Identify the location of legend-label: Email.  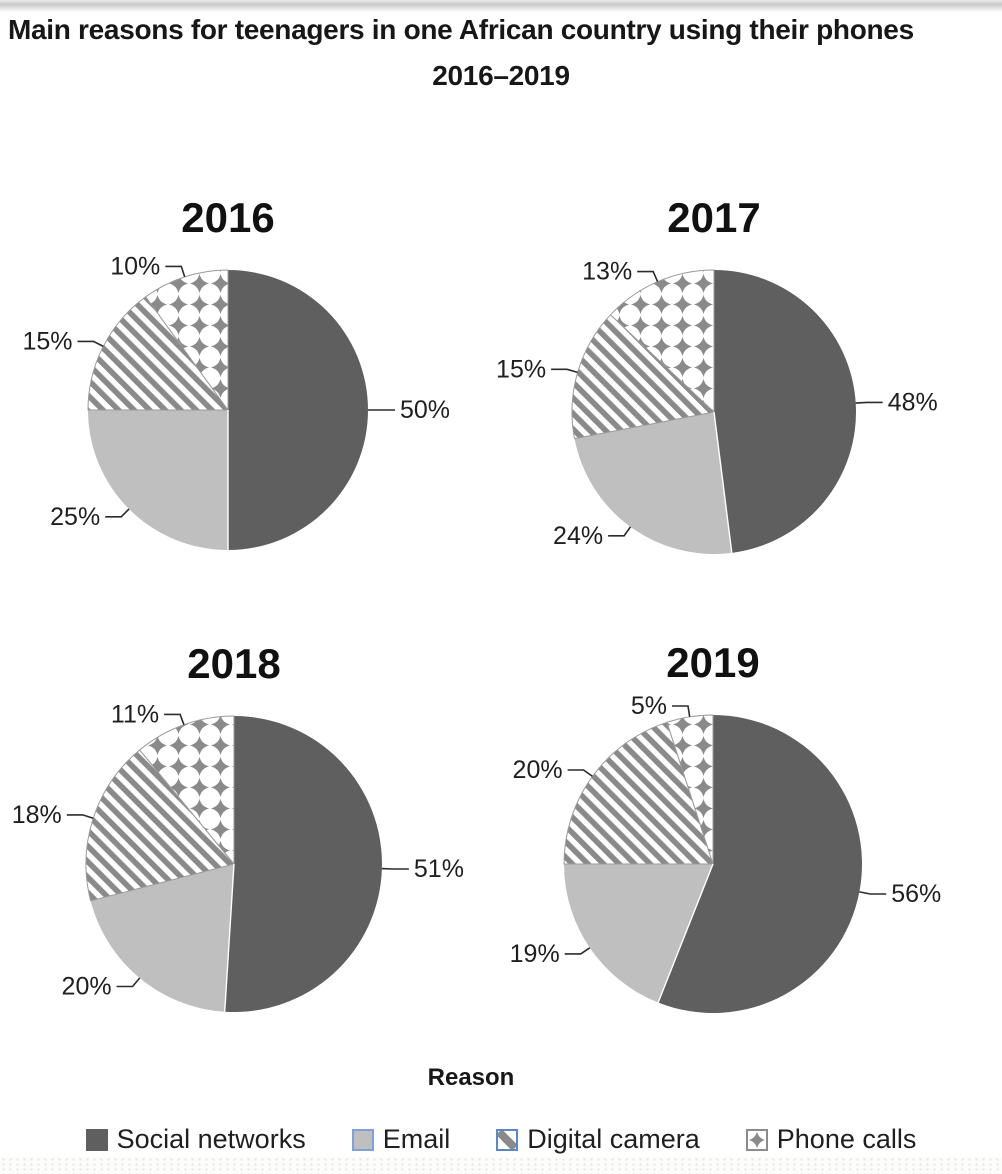
(416, 1139).